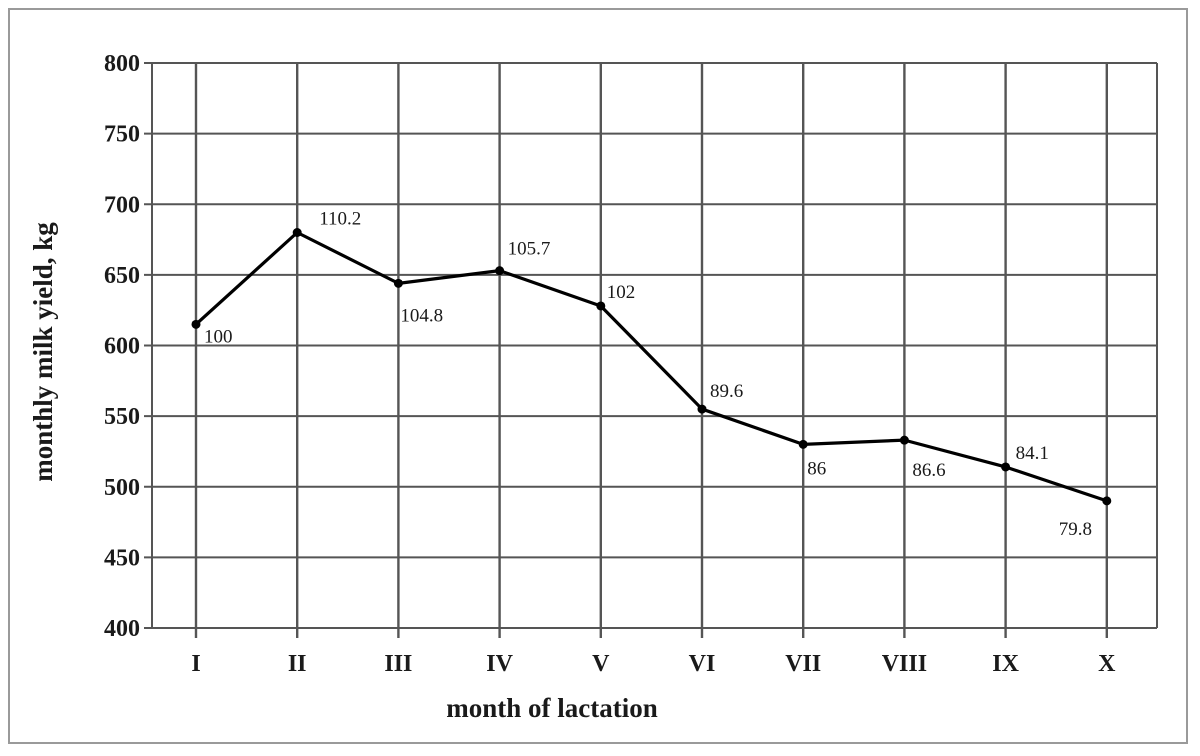  I want to click on x-tick-label: III, so click(398, 664).